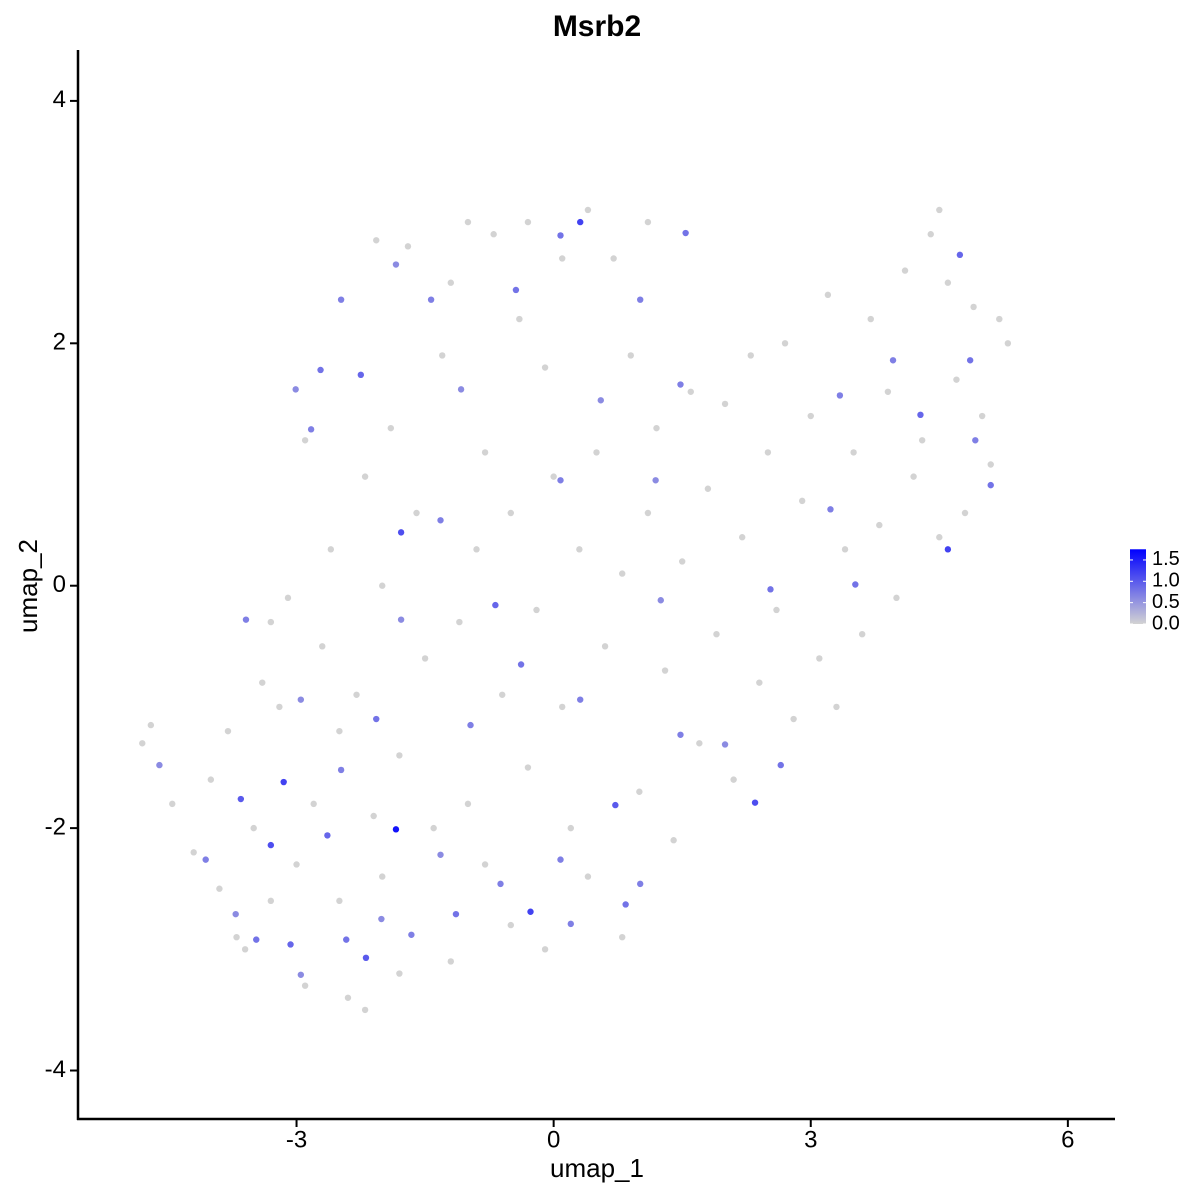  What do you see at coordinates (1067, 1139) in the screenshot?
I see `x-tick-label: 6` at bounding box center [1067, 1139].